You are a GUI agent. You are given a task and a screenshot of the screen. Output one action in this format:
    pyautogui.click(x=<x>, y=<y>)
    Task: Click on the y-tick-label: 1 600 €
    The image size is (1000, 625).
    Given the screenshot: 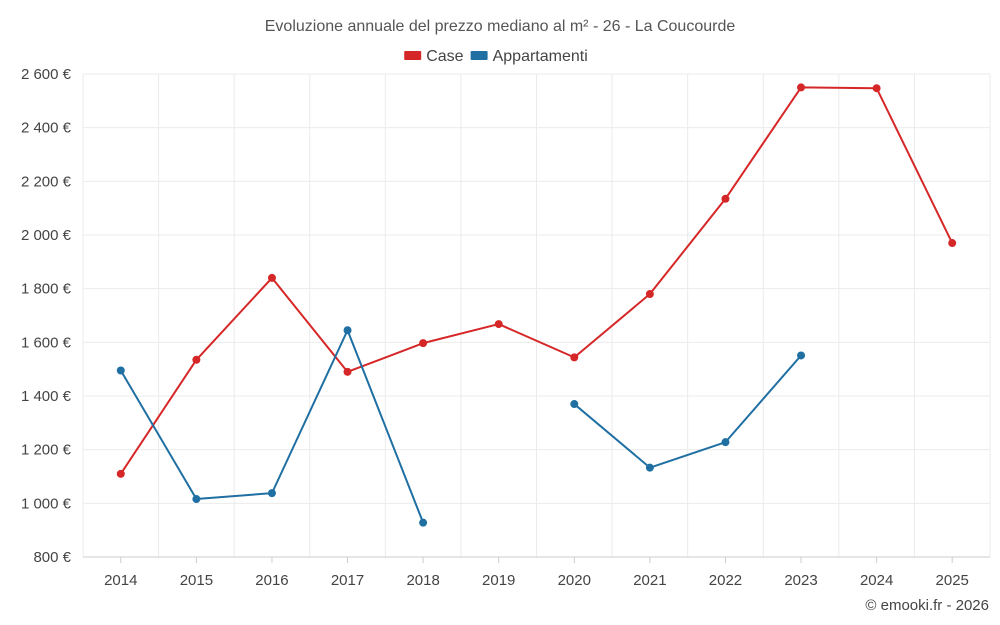 What is the action you would take?
    pyautogui.click(x=46, y=342)
    